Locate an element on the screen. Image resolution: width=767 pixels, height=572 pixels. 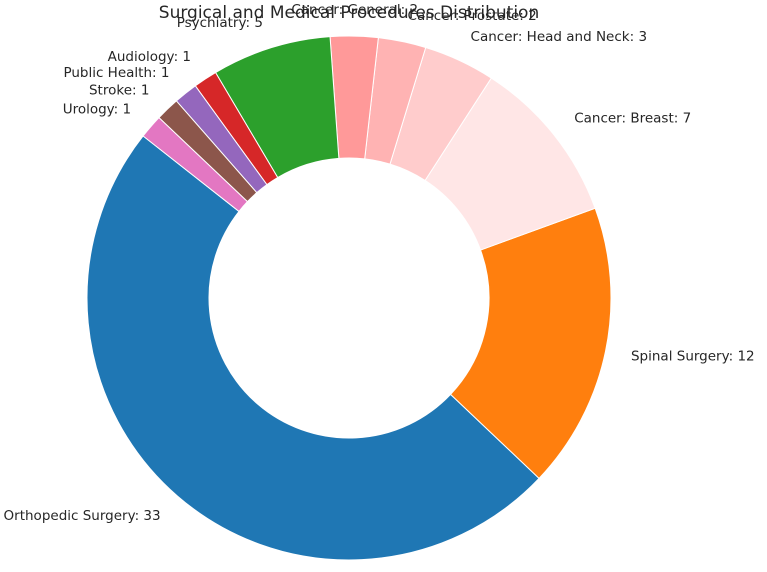
label-public-health: Public Health: 1 is located at coordinates (116, 73).